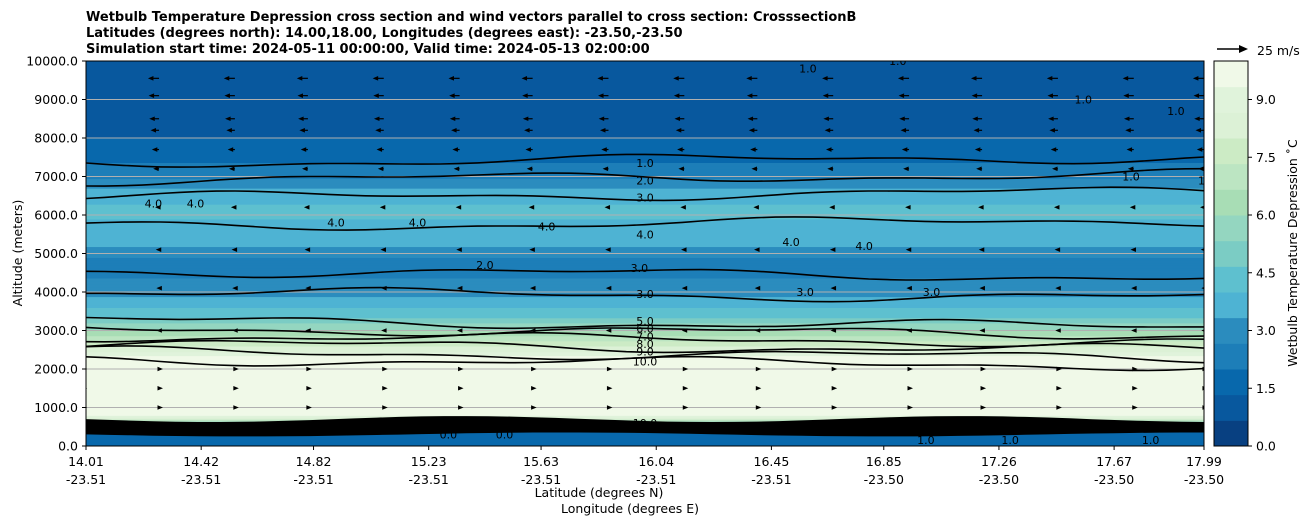 This screenshot has height=526, width=1312. I want to click on x-tick-label-lat: 14.42, so click(201, 461).